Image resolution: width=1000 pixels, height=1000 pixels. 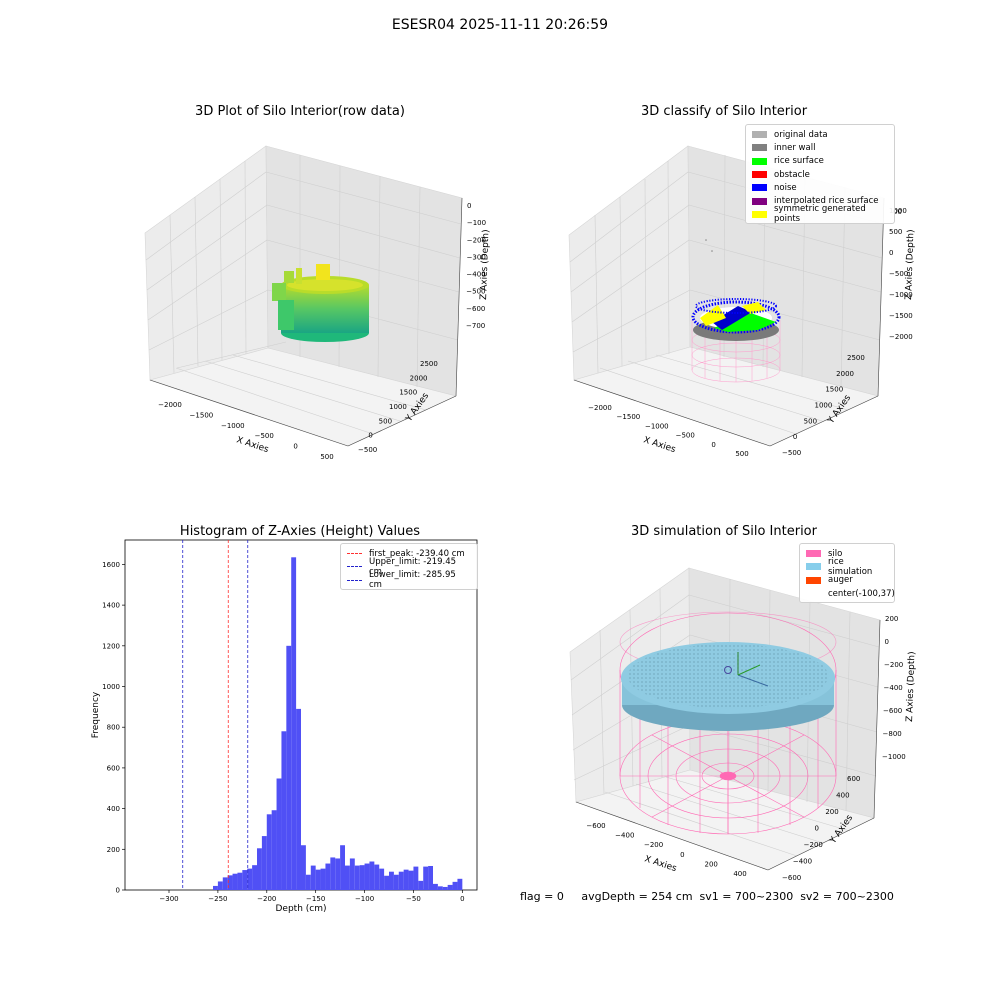 What do you see at coordinates (113, 728) in the screenshot?
I see `y-tick-label: 800` at bounding box center [113, 728].